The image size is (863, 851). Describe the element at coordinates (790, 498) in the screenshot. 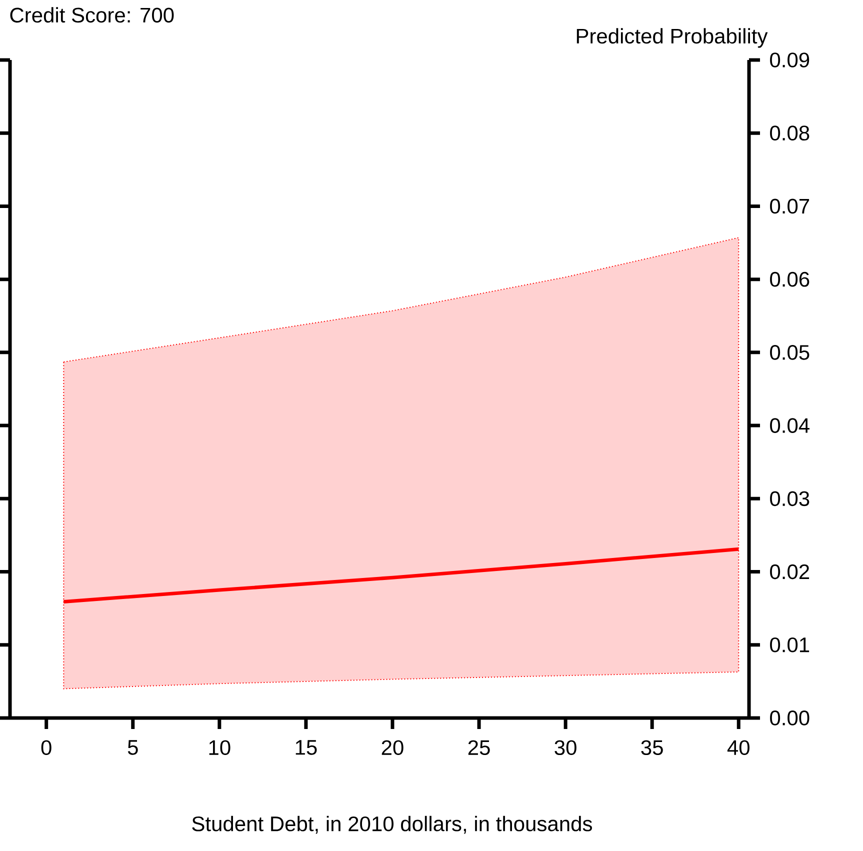

I see `y-tick-label: 0.03` at that location.